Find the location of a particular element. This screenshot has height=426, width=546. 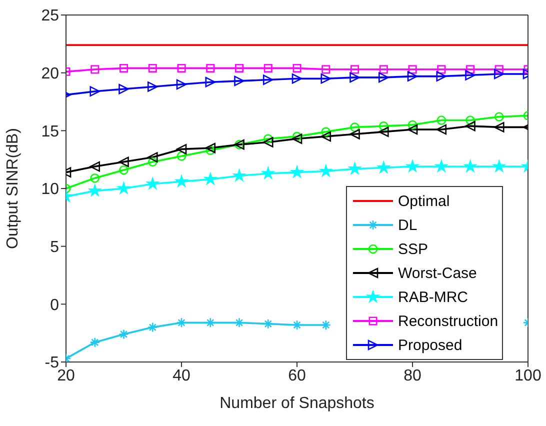

legend-label: Optimal is located at coordinates (424, 201).